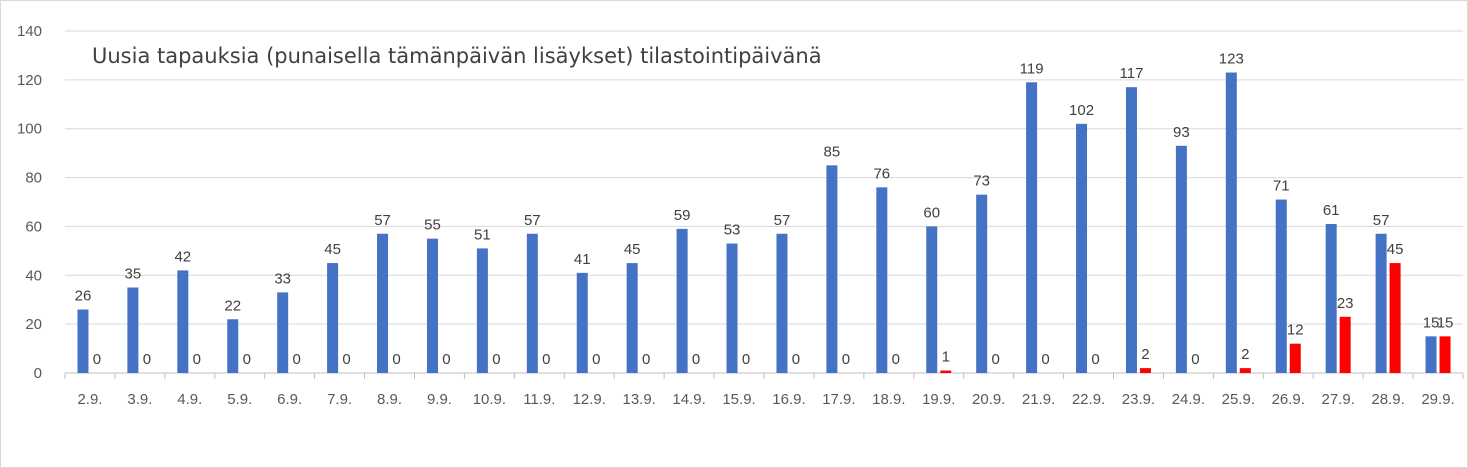 Image resolution: width=1468 pixels, height=468 pixels. Describe the element at coordinates (981, 181) in the screenshot. I see `data-label: 73` at that location.